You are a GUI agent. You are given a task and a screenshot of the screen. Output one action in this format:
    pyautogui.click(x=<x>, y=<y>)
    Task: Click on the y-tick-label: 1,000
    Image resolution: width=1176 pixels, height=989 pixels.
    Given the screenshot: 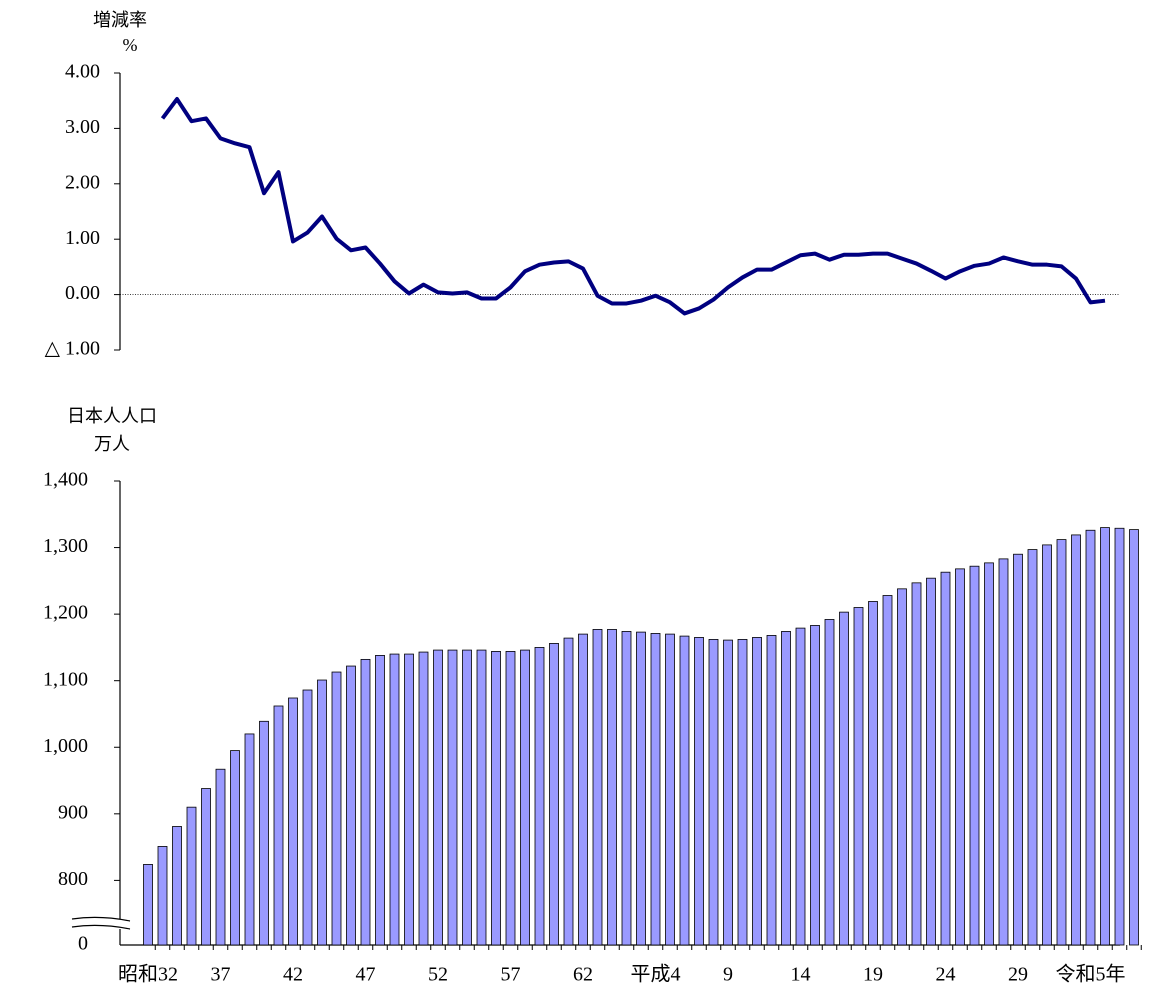 What is the action you would take?
    pyautogui.click(x=65, y=746)
    